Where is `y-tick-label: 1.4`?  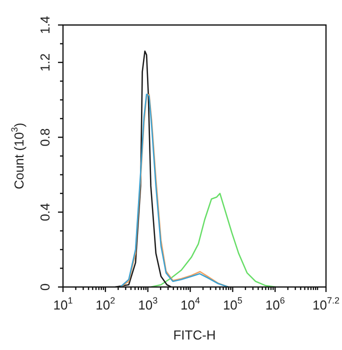
y-tick-label: 1.4 is located at coordinates (45, 25).